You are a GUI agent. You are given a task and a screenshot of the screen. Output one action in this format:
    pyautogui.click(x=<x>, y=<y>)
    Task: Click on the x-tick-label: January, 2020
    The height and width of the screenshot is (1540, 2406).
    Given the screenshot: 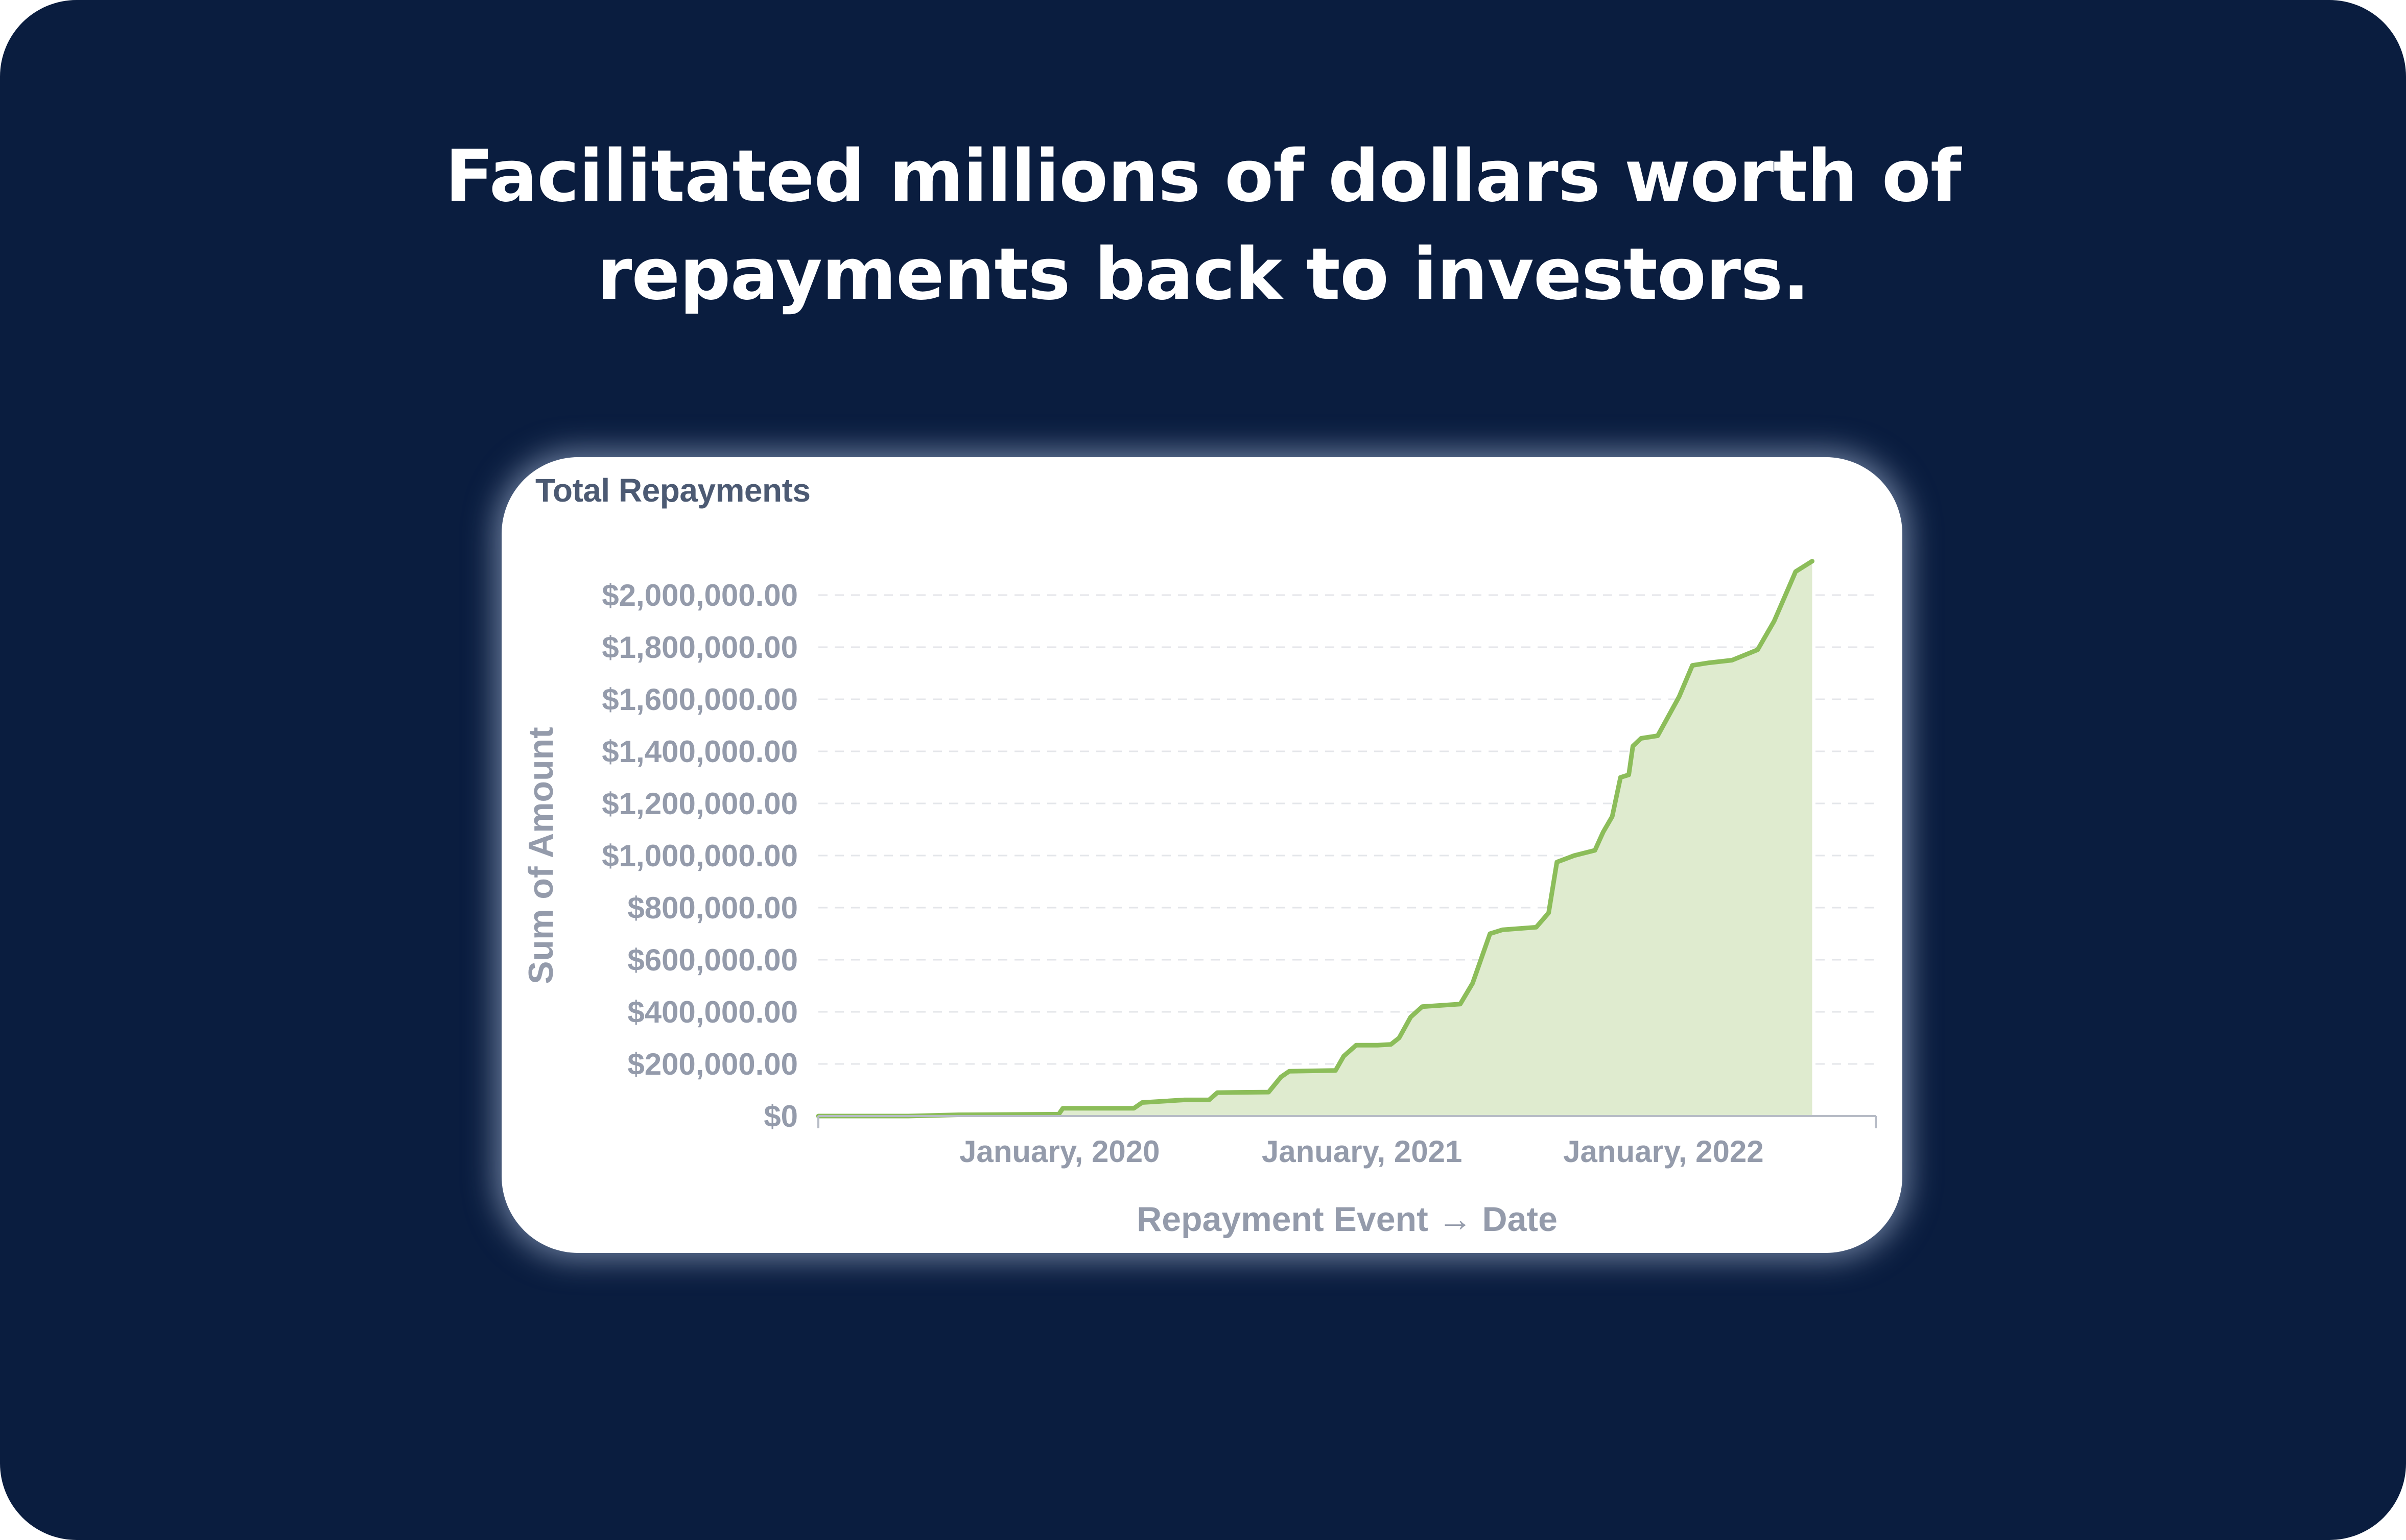 What is the action you would take?
    pyautogui.click(x=1059, y=1152)
    